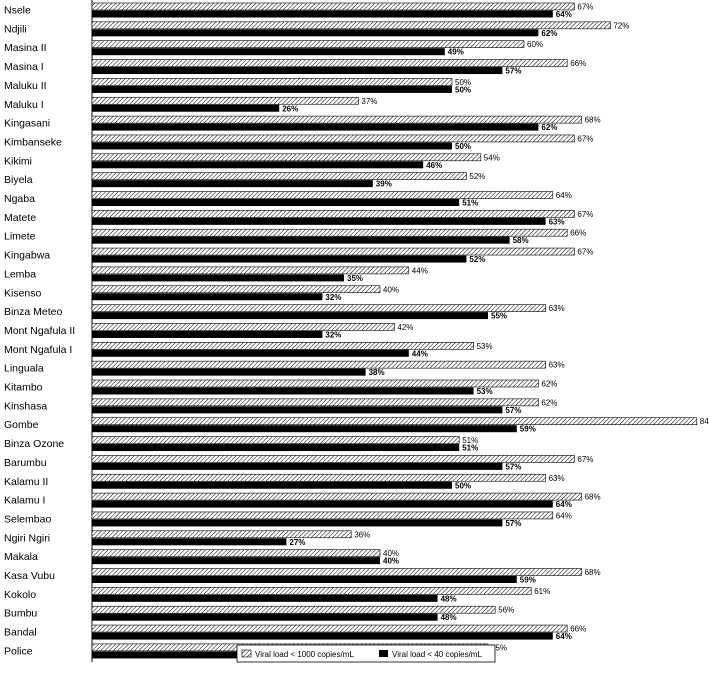 The height and width of the screenshot is (690, 709). I want to click on legend-label-1: Viral load < 1000 copies/mL, so click(304, 654).